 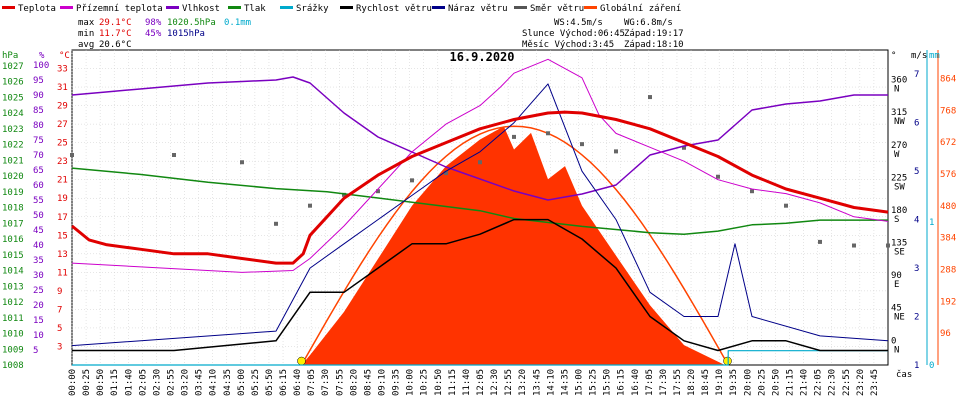 What do you see at coordinates (13, 146) in the screenshot?
I see `axis-tick-pressure: 1022` at bounding box center [13, 146].